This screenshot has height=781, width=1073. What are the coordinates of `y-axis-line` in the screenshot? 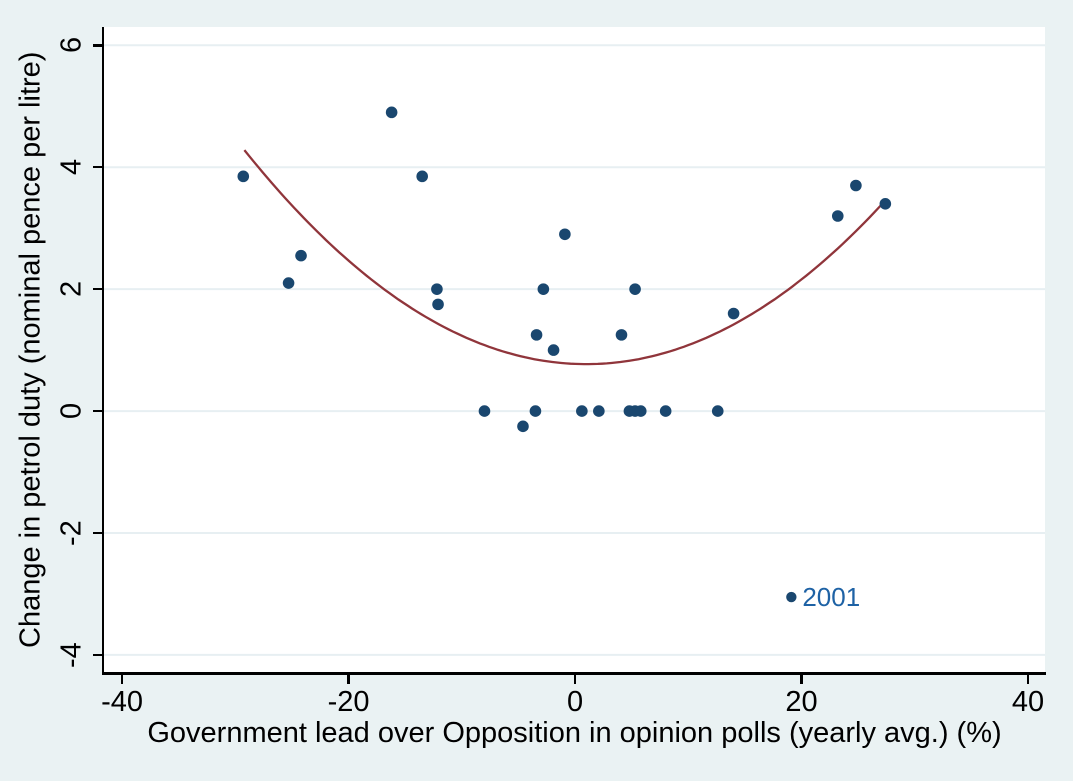 It's located at (102, 351).